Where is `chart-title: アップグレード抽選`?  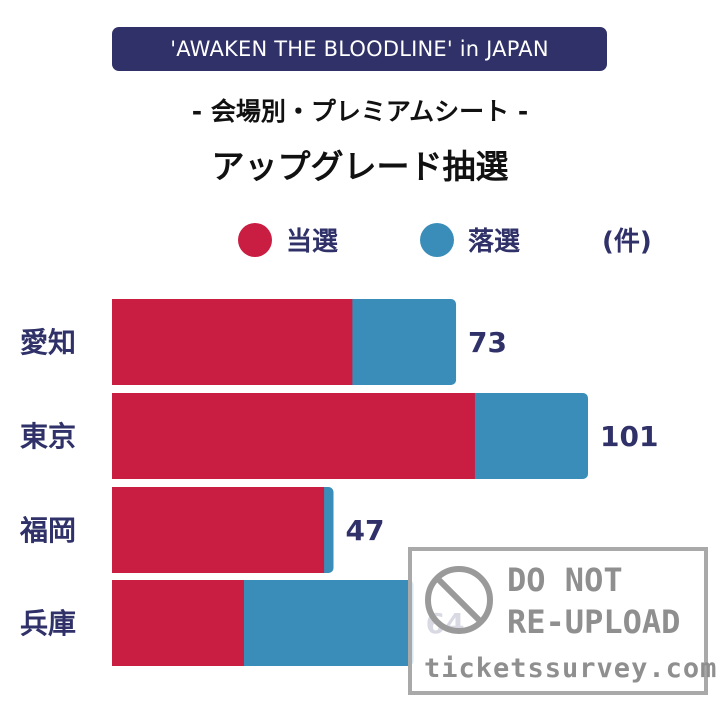
chart-title: アップグレード抽選 is located at coordinates (360, 166).